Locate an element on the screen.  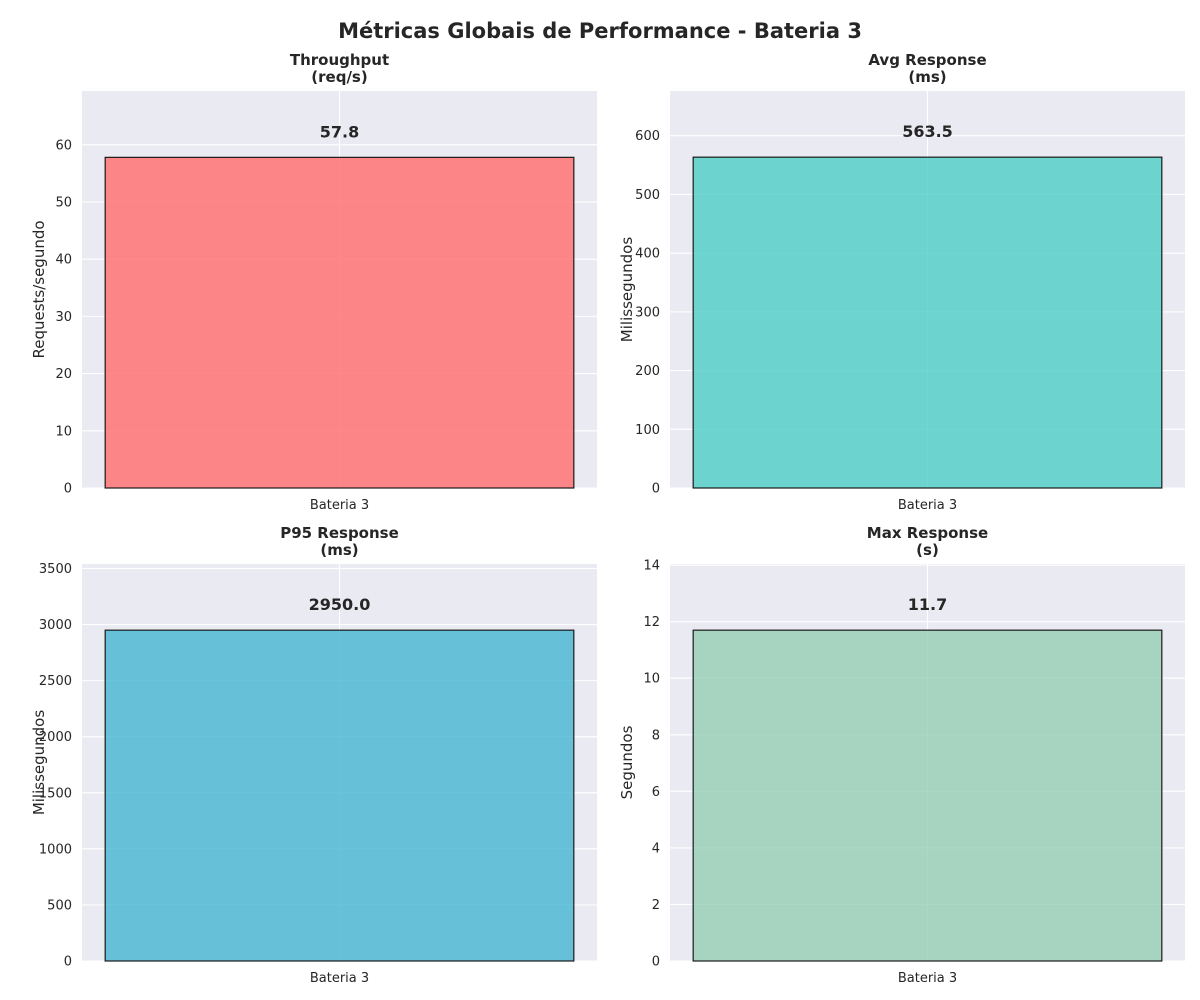
panel-title-line1: P95 Response is located at coordinates (339, 533).